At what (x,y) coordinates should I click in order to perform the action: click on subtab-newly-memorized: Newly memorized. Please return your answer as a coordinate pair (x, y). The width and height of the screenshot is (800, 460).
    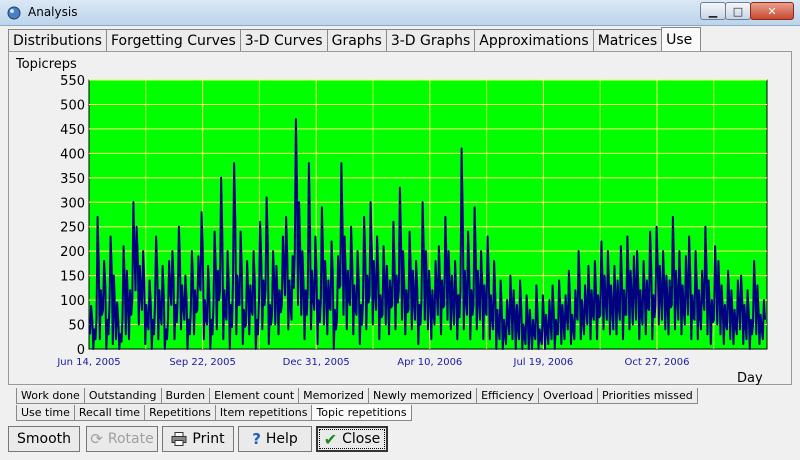
    Looking at the image, I should click on (422, 396).